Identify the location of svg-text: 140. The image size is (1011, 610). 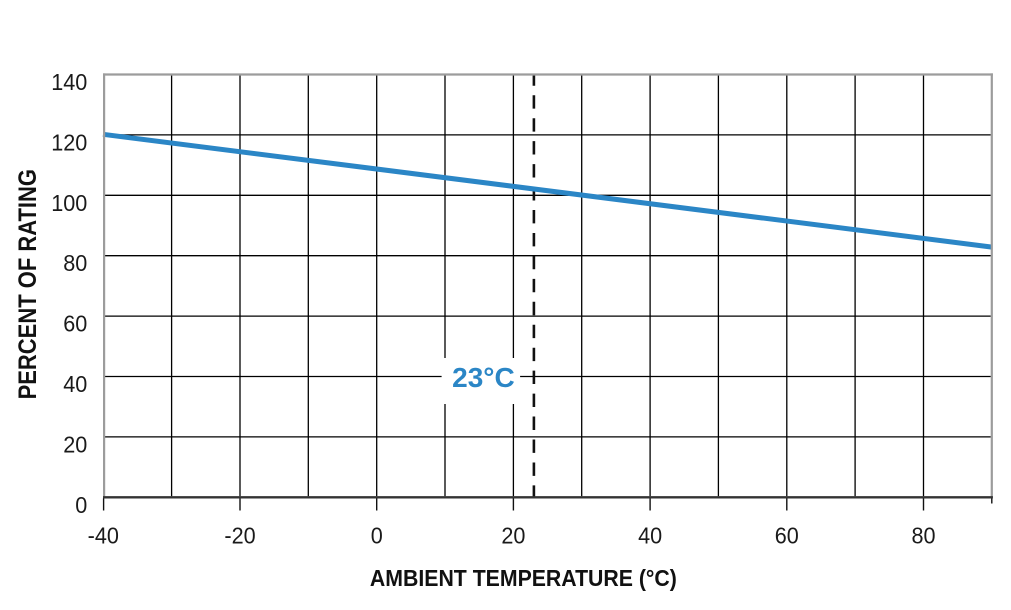
(69, 82).